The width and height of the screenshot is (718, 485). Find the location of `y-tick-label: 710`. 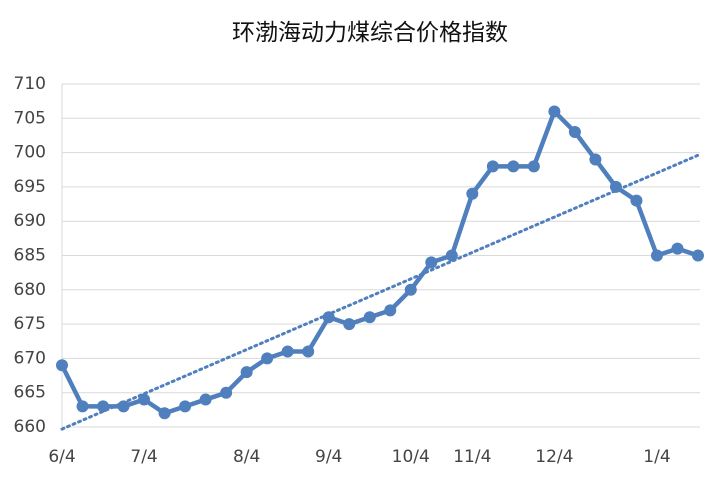

y-tick-label: 710 is located at coordinates (30, 84).